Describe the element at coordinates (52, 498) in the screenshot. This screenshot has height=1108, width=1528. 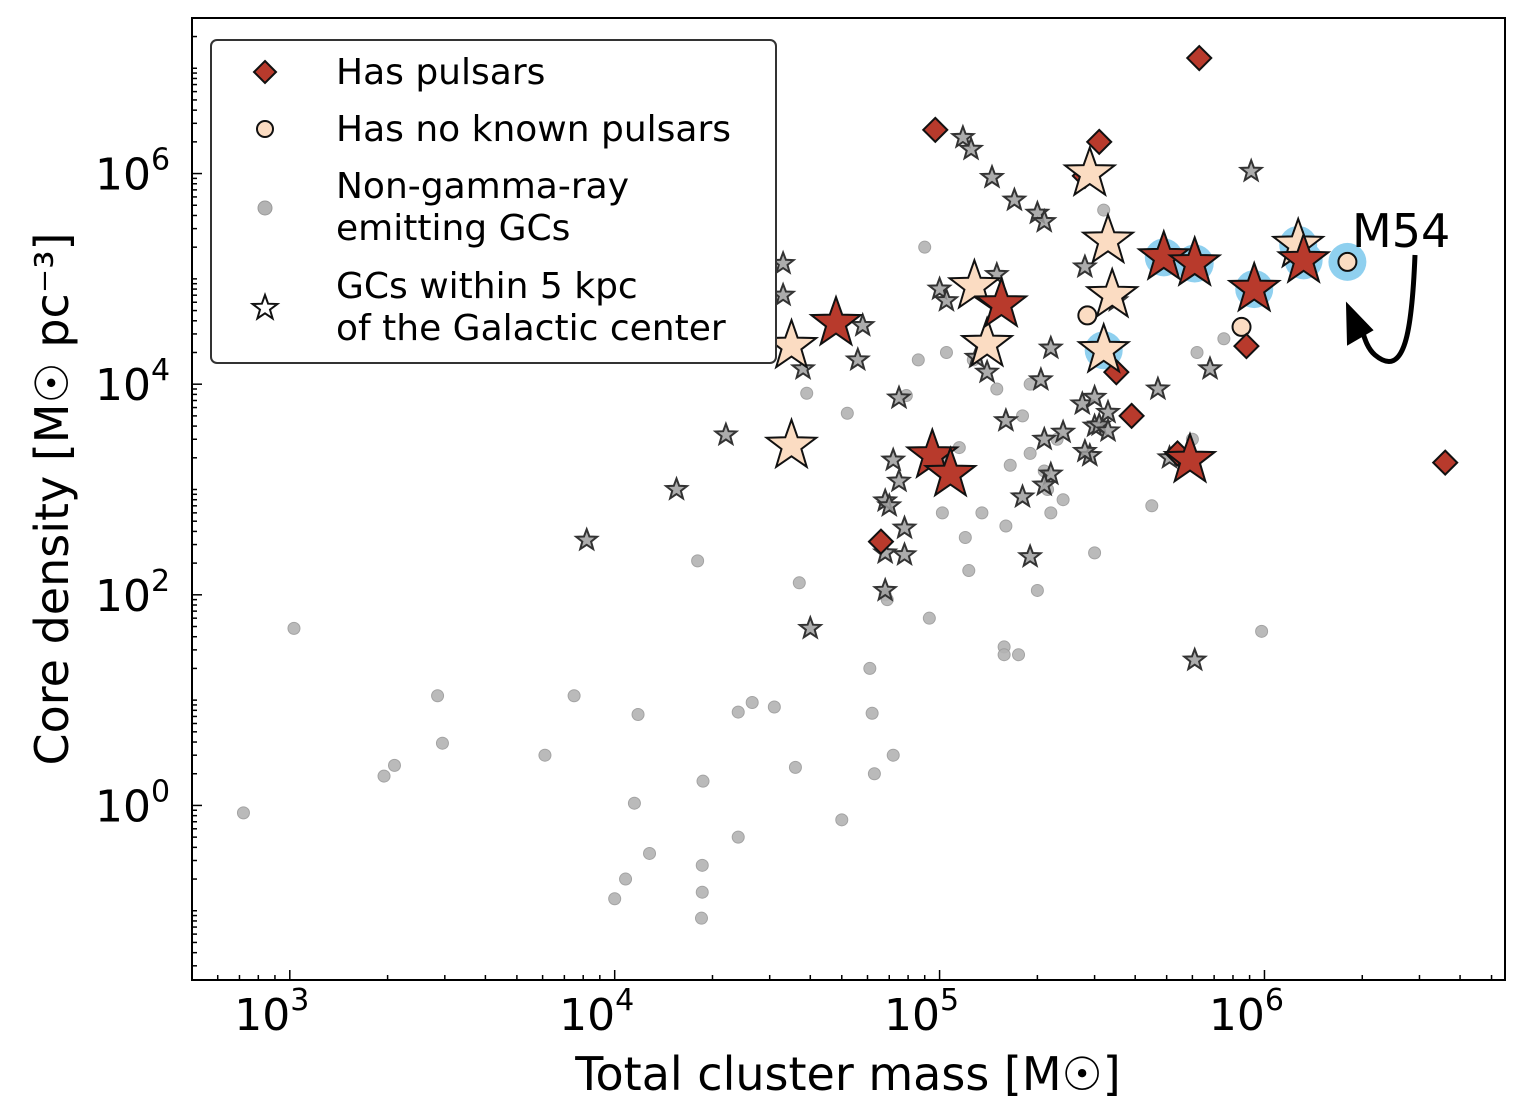
I see `y-axis-label: Core density [M☉ pc⁻³]` at that location.